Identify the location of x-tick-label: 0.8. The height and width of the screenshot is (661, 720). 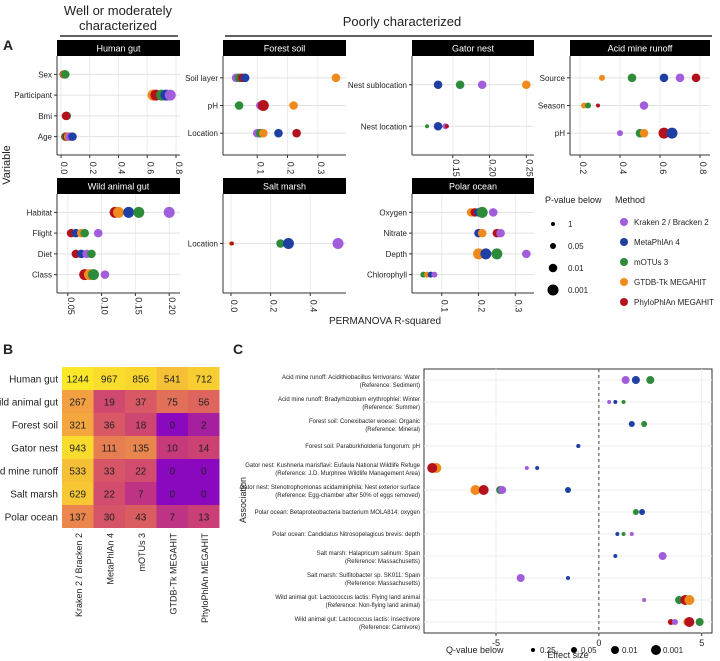
(179, 168).